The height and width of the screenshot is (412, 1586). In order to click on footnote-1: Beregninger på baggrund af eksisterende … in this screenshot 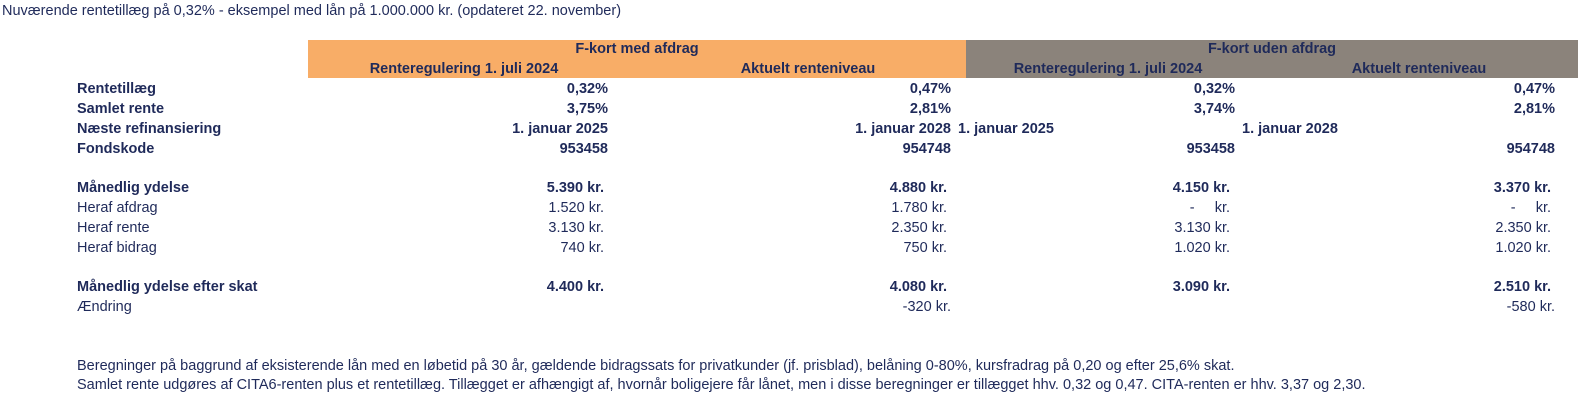, I will do `click(656, 366)`.